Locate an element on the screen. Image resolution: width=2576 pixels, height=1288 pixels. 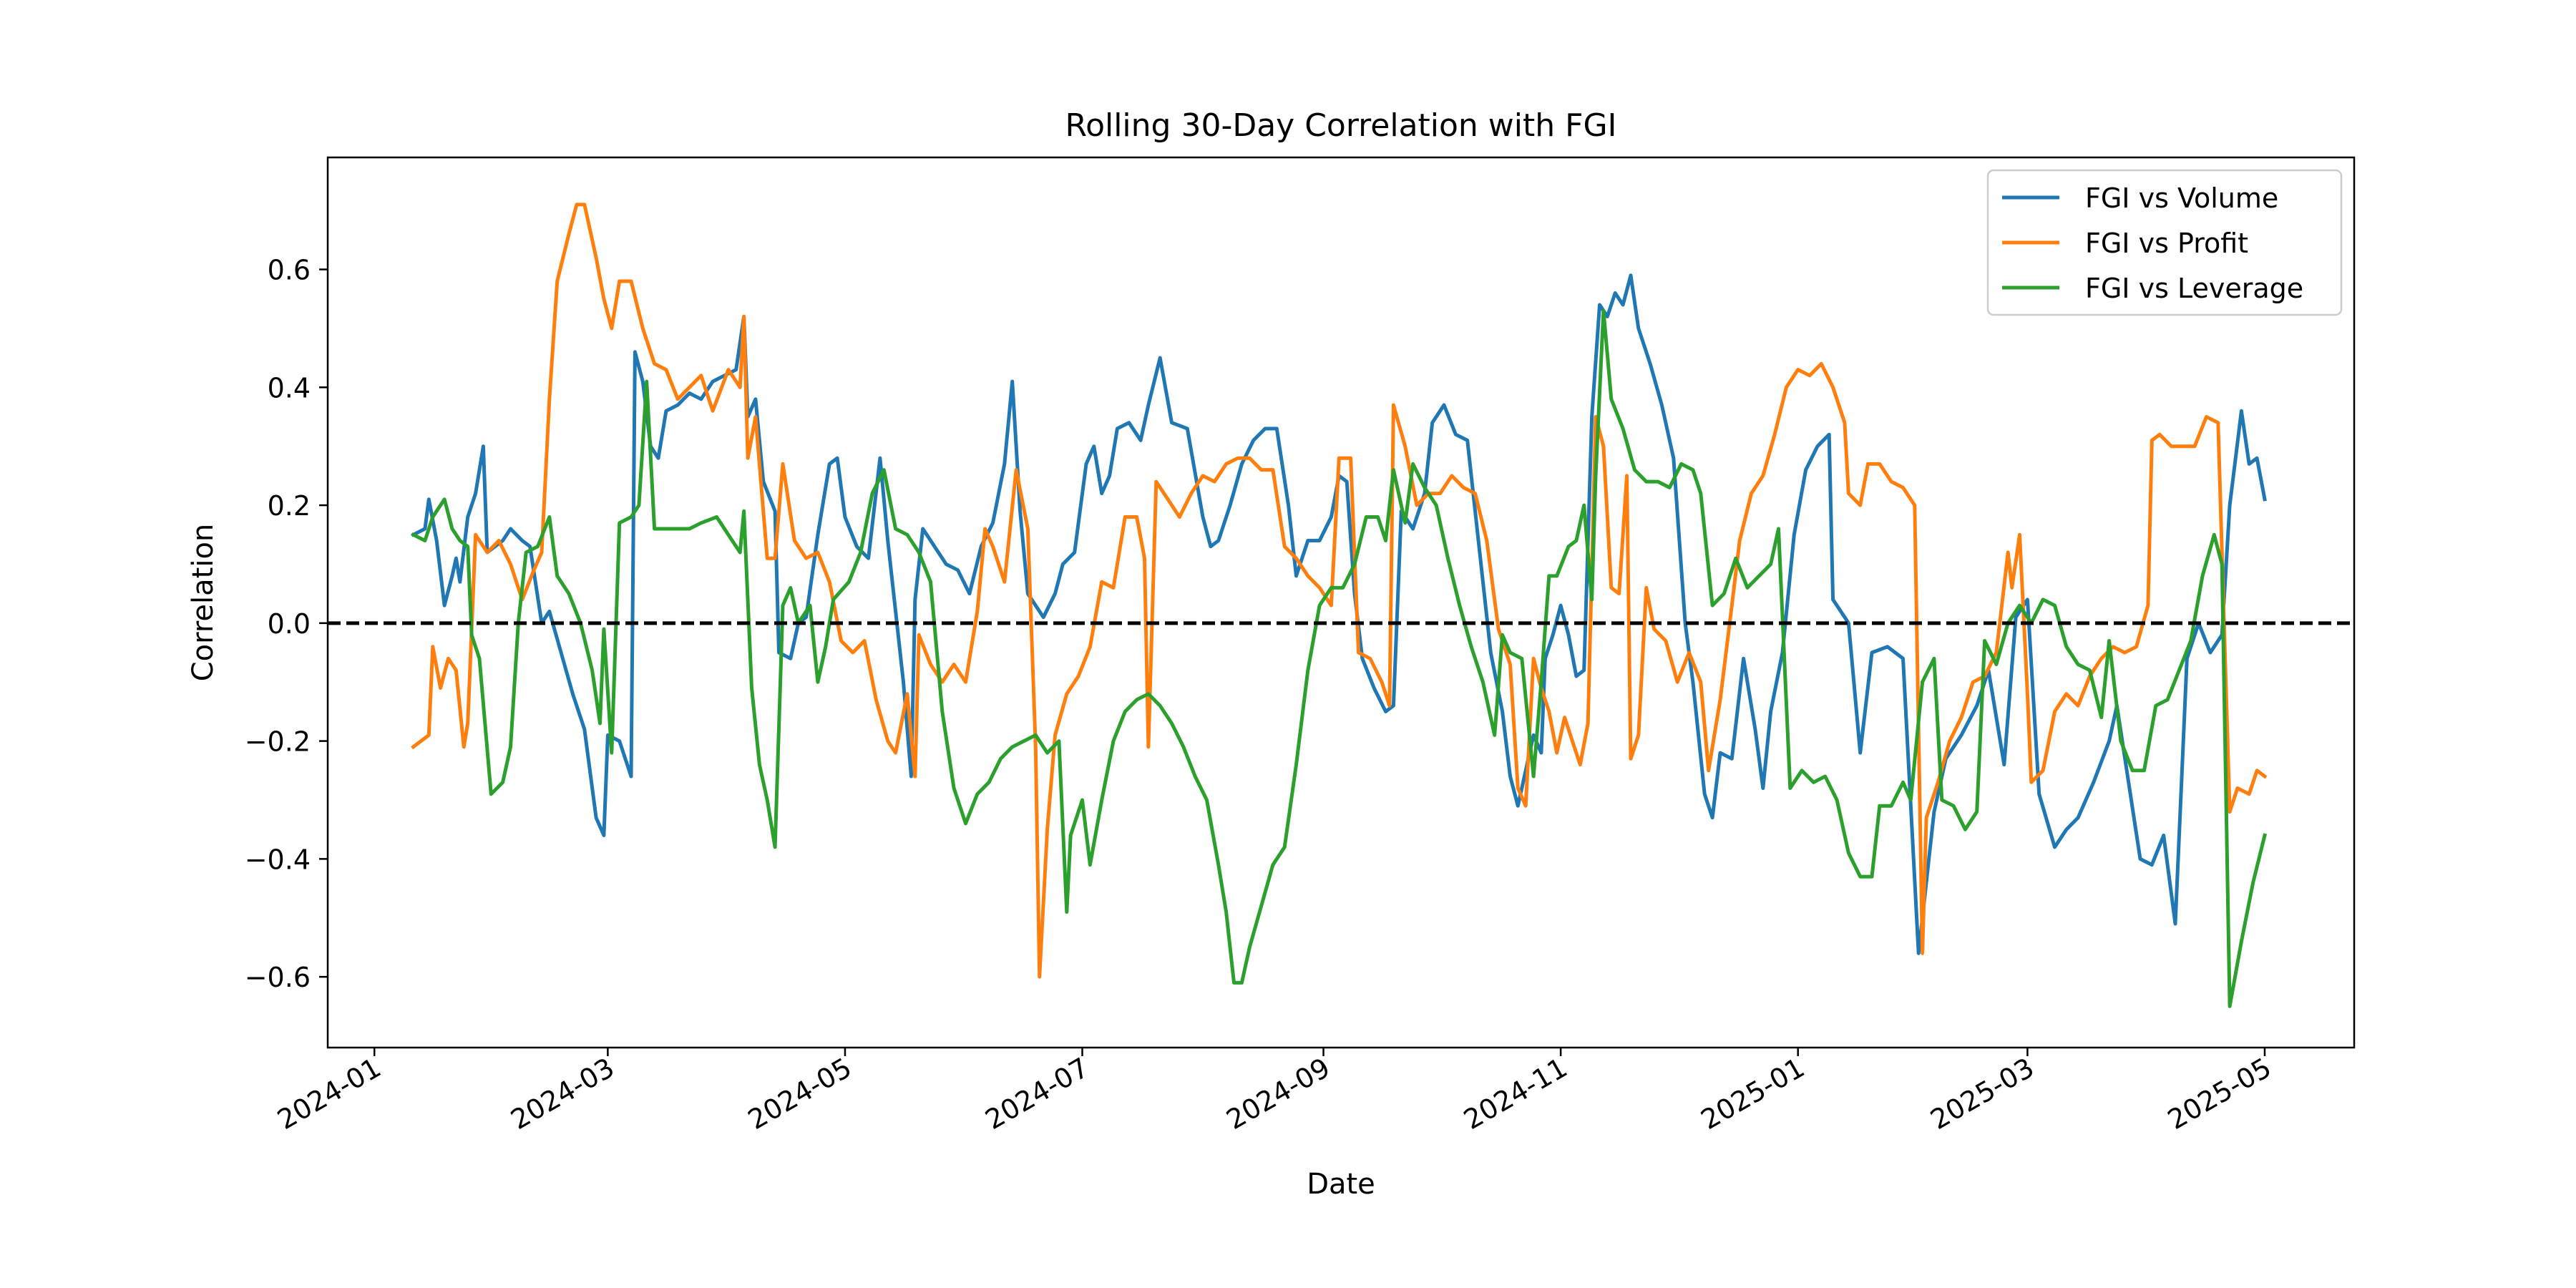
chart-title: Rolling 30-Day Correlation with FGI is located at coordinates (1340, 125).